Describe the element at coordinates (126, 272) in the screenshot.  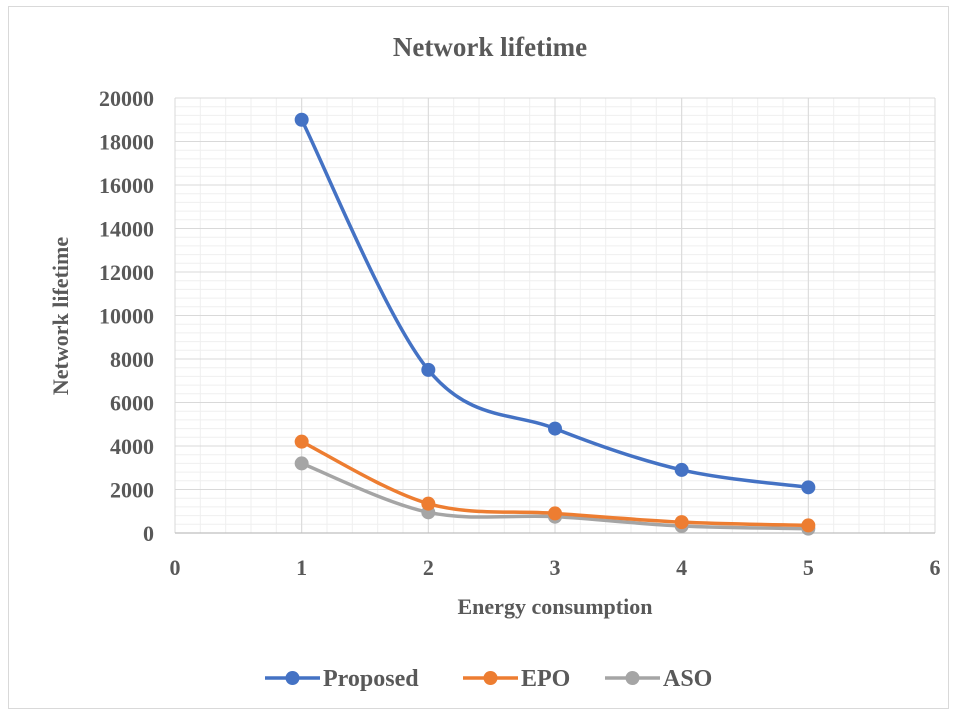
I see `y-tick-label: 12000` at that location.